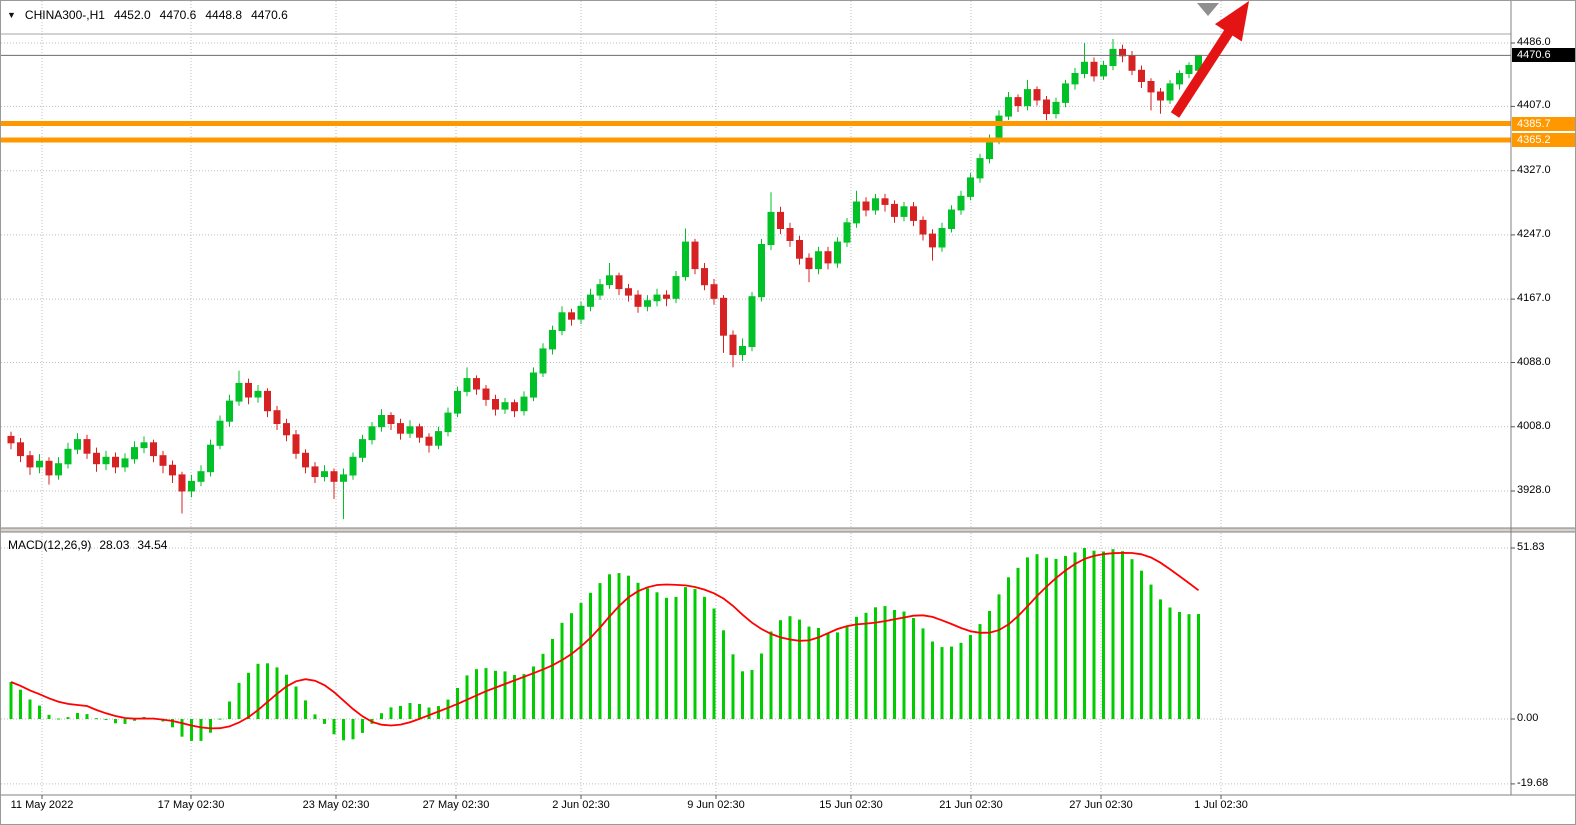 This screenshot has width=1576, height=825. What do you see at coordinates (851, 805) in the screenshot?
I see `time-axis-label: 15 Jun 02:30` at bounding box center [851, 805].